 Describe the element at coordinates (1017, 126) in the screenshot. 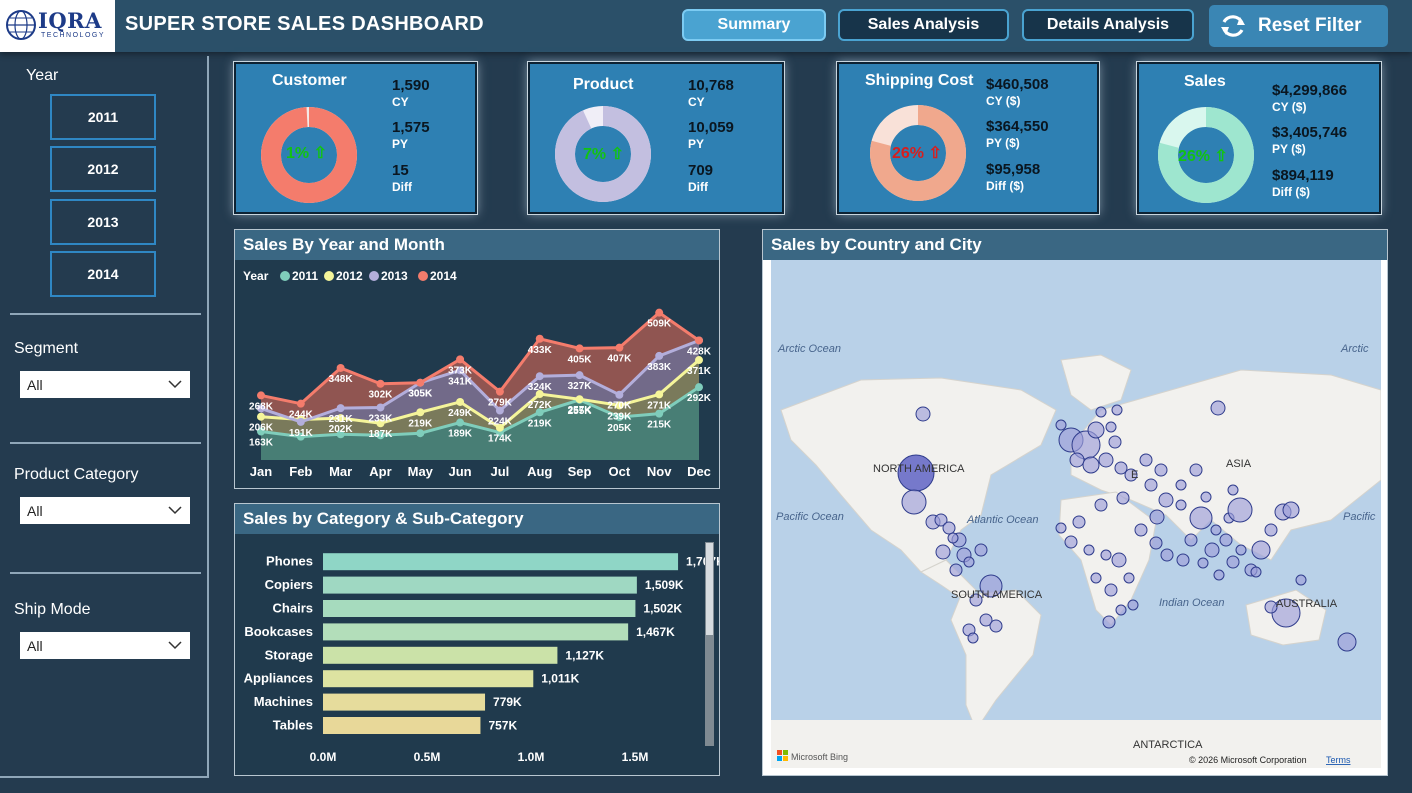

I see `kpi-py-value: $364,550` at that location.